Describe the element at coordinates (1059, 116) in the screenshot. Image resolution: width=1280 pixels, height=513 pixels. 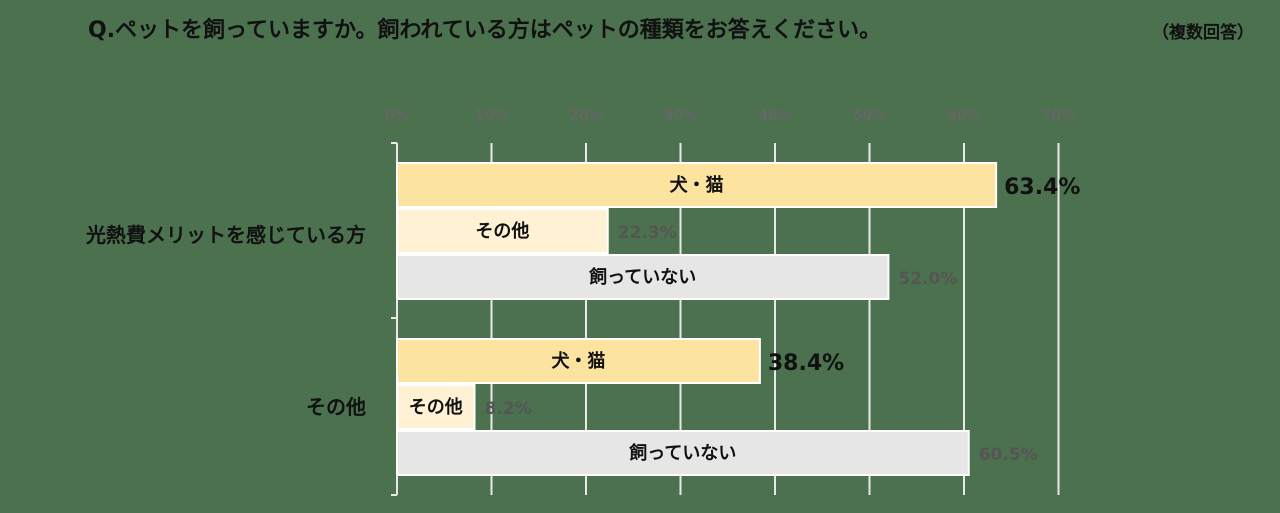
I see `x-tick-label: 70%` at that location.